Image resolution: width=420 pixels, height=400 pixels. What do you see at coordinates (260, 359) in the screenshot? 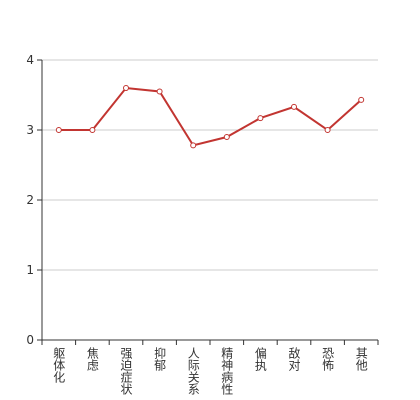
I see `x-tick-label: 偏执` at bounding box center [260, 359].